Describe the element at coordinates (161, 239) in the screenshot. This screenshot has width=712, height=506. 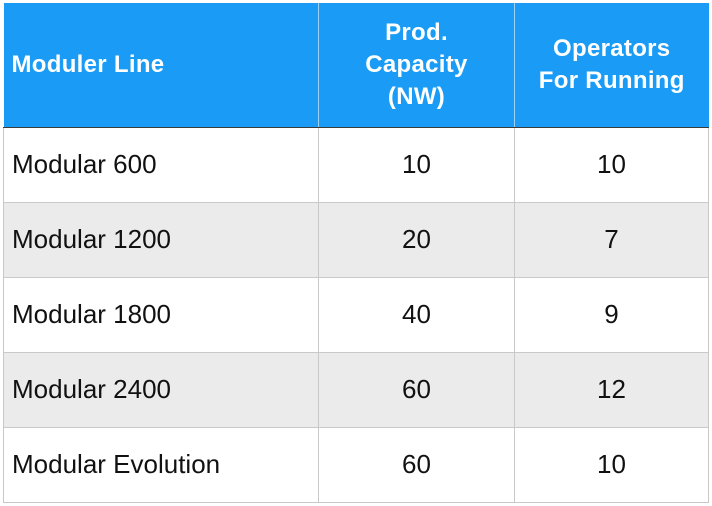
I see `cell-line: Modular 1200` at that location.